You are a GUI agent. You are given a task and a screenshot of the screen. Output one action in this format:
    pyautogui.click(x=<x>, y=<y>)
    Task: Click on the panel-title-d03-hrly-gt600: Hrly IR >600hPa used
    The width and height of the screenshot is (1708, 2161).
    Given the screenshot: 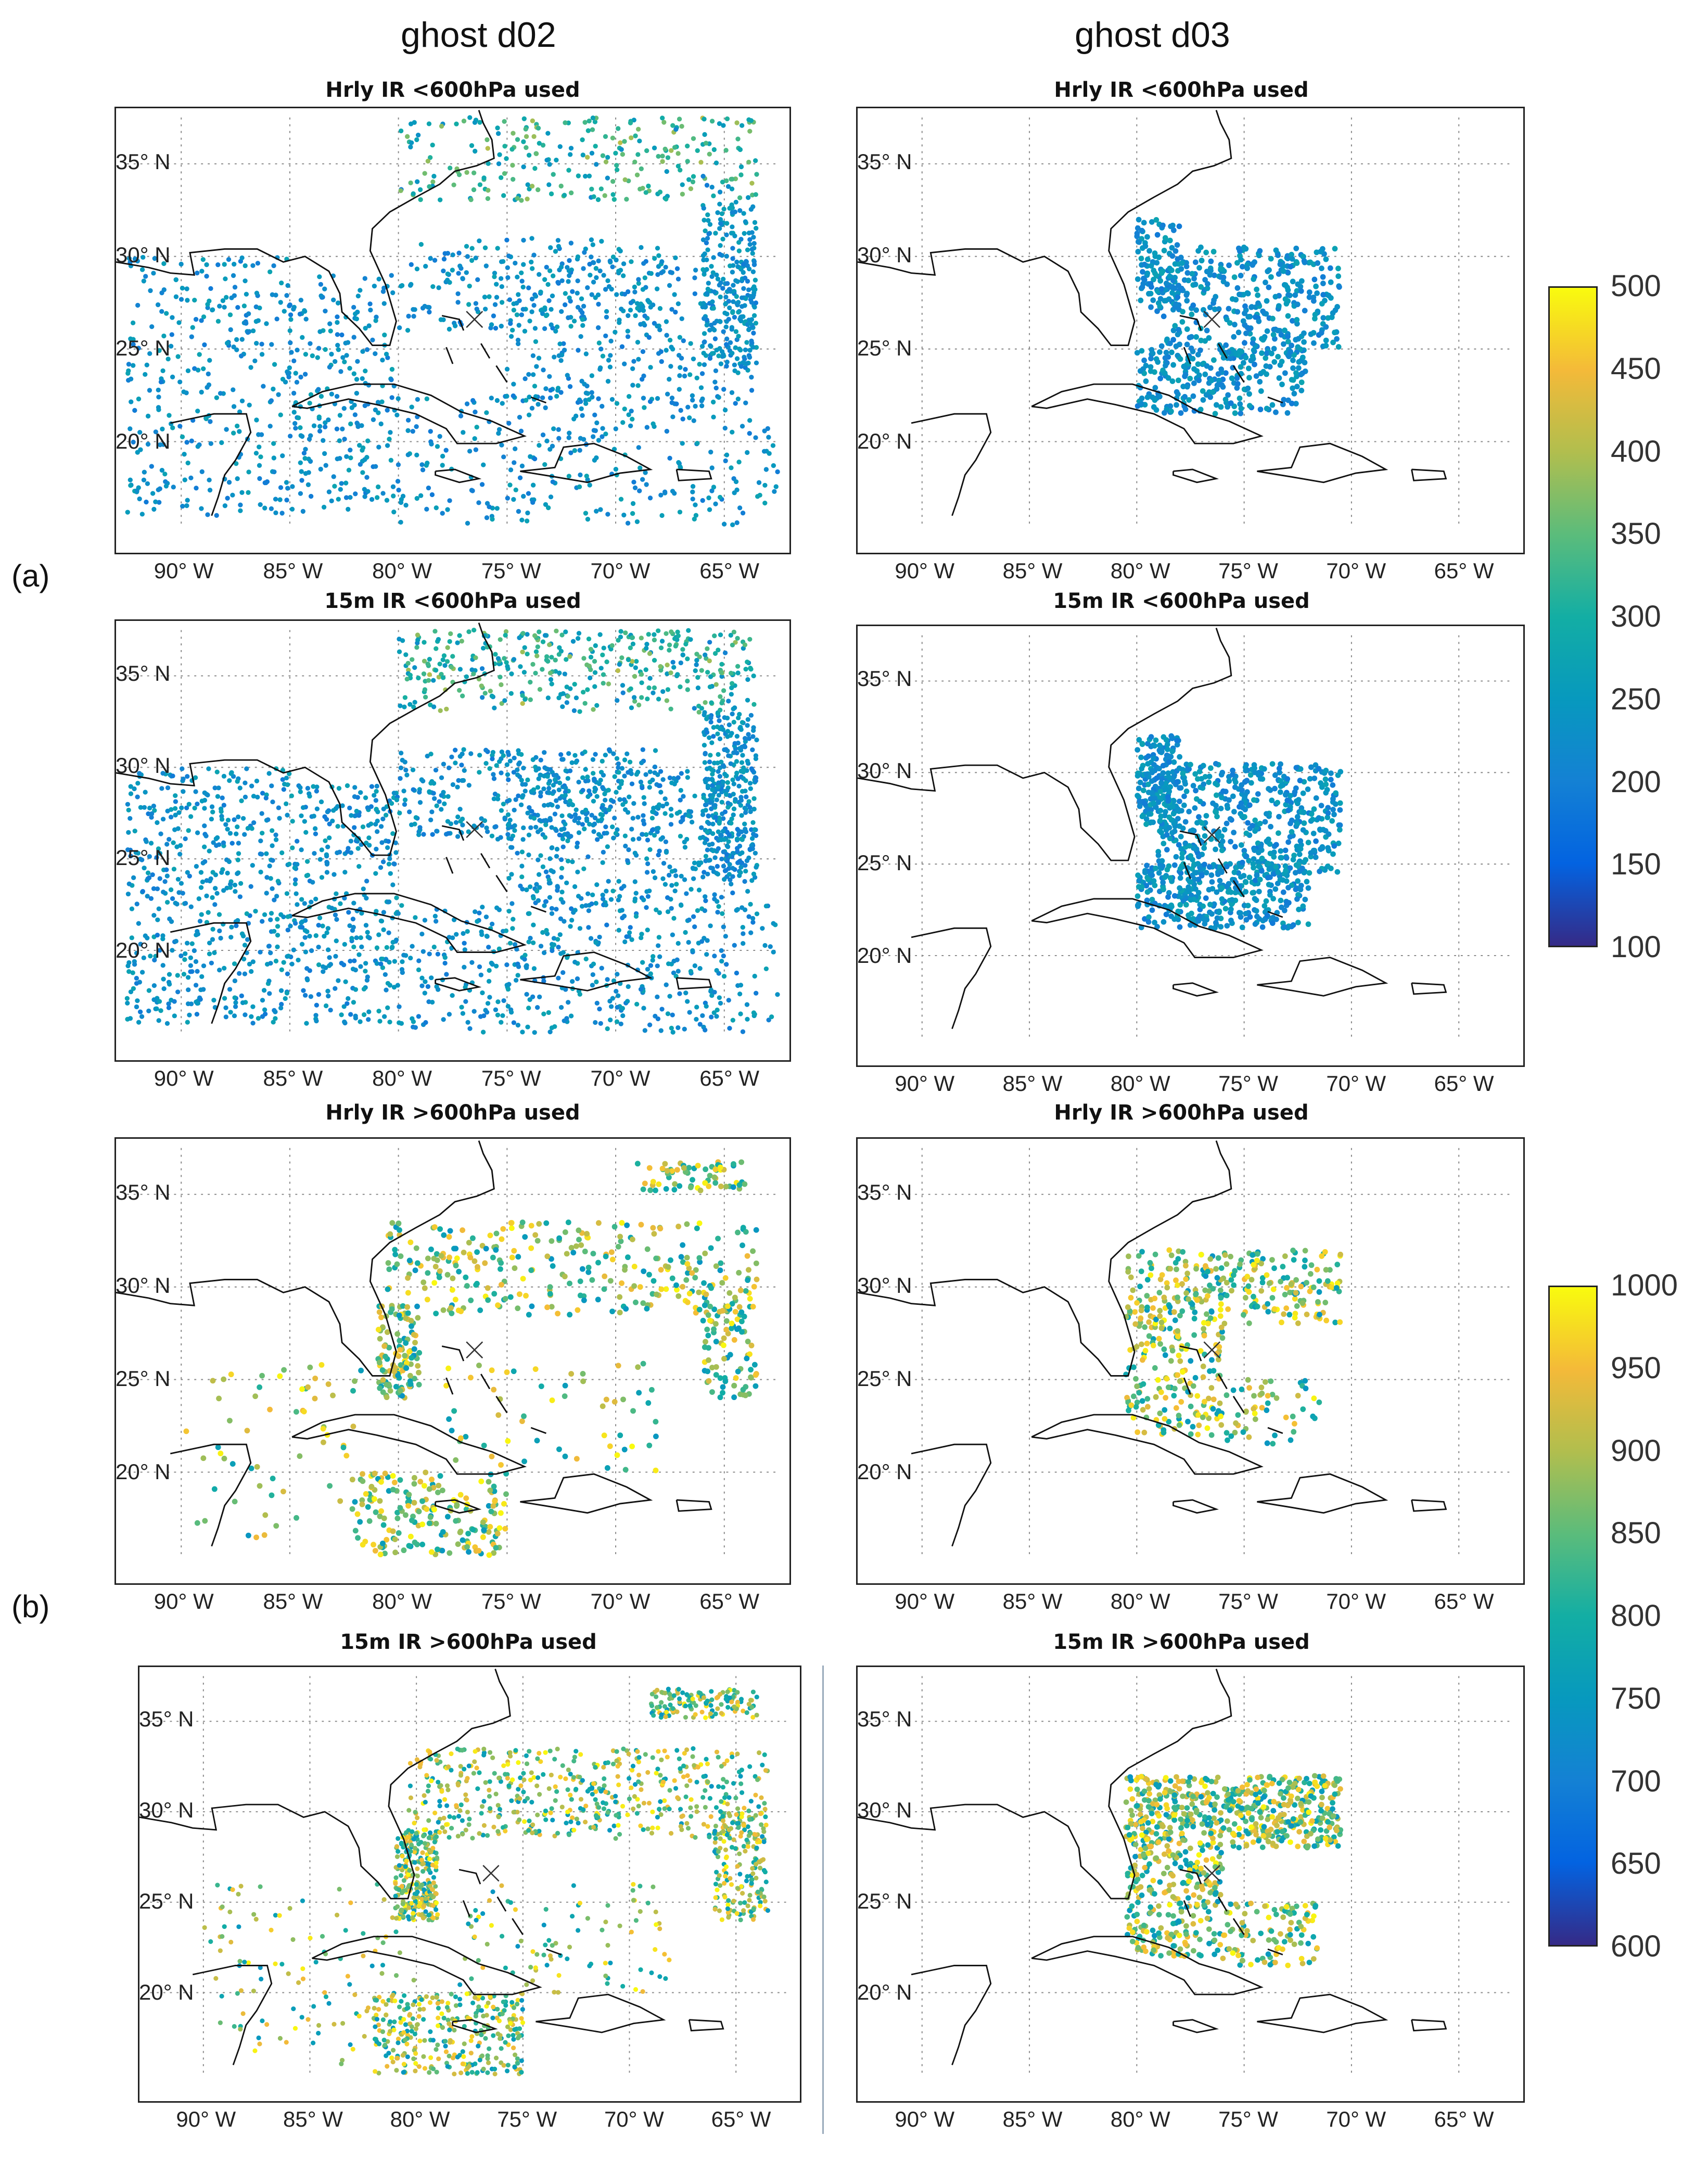 What is the action you would take?
    pyautogui.click(x=1181, y=1113)
    